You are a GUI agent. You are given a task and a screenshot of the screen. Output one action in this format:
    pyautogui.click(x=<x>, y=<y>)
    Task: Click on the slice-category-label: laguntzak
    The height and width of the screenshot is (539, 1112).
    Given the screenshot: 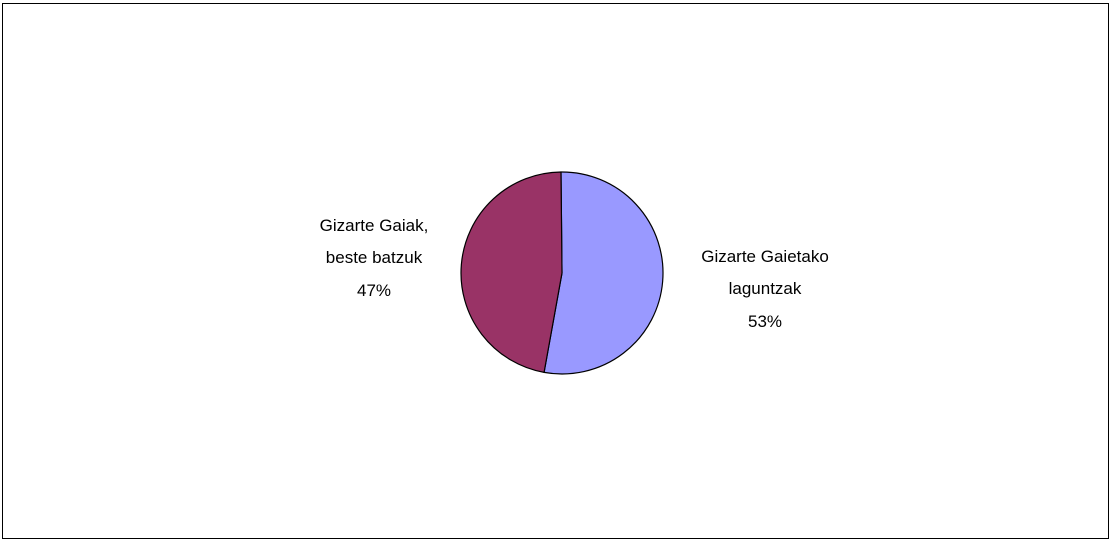 What is the action you would take?
    pyautogui.click(x=765, y=288)
    